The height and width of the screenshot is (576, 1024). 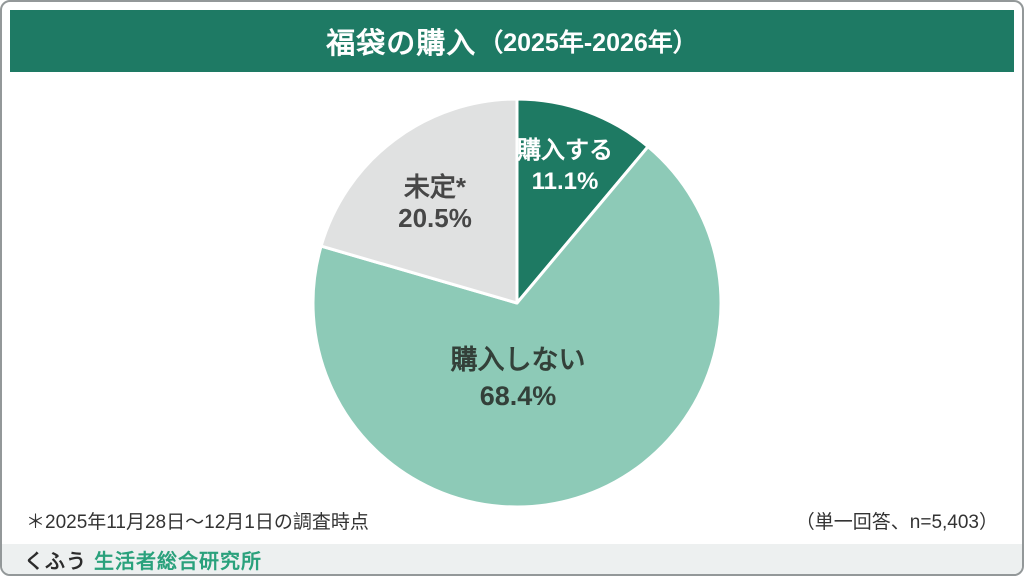 I want to click on survey-date-footnote: ＊2025年11月28日〜12月1日の調査時点, so click(x=197, y=522).